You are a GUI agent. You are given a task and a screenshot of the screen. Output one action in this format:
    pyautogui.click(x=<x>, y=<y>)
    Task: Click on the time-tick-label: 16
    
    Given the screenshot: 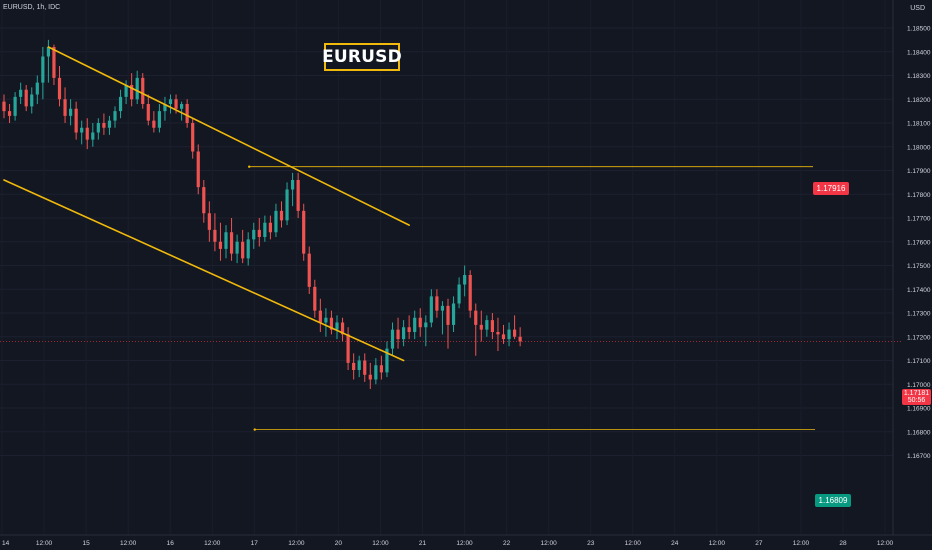 What is the action you would take?
    pyautogui.click(x=171, y=543)
    